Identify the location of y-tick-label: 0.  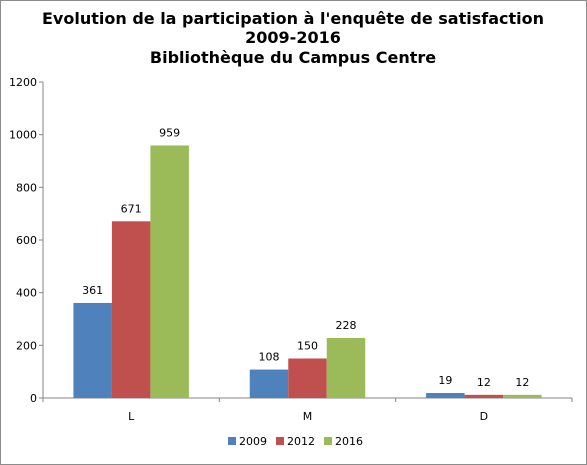
(33, 398).